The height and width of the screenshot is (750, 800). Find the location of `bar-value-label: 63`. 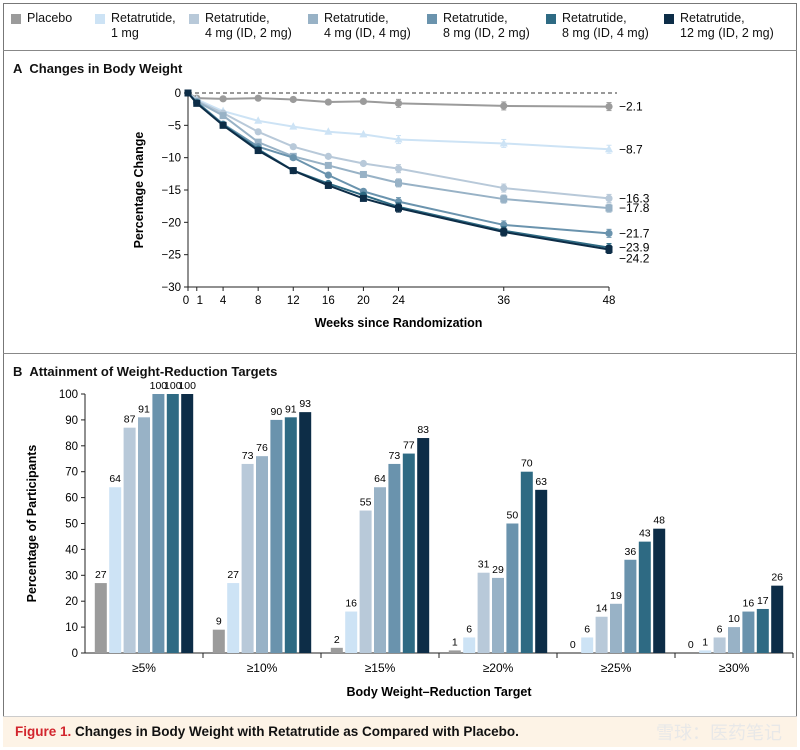

bar-value-label: 63 is located at coordinates (541, 482).